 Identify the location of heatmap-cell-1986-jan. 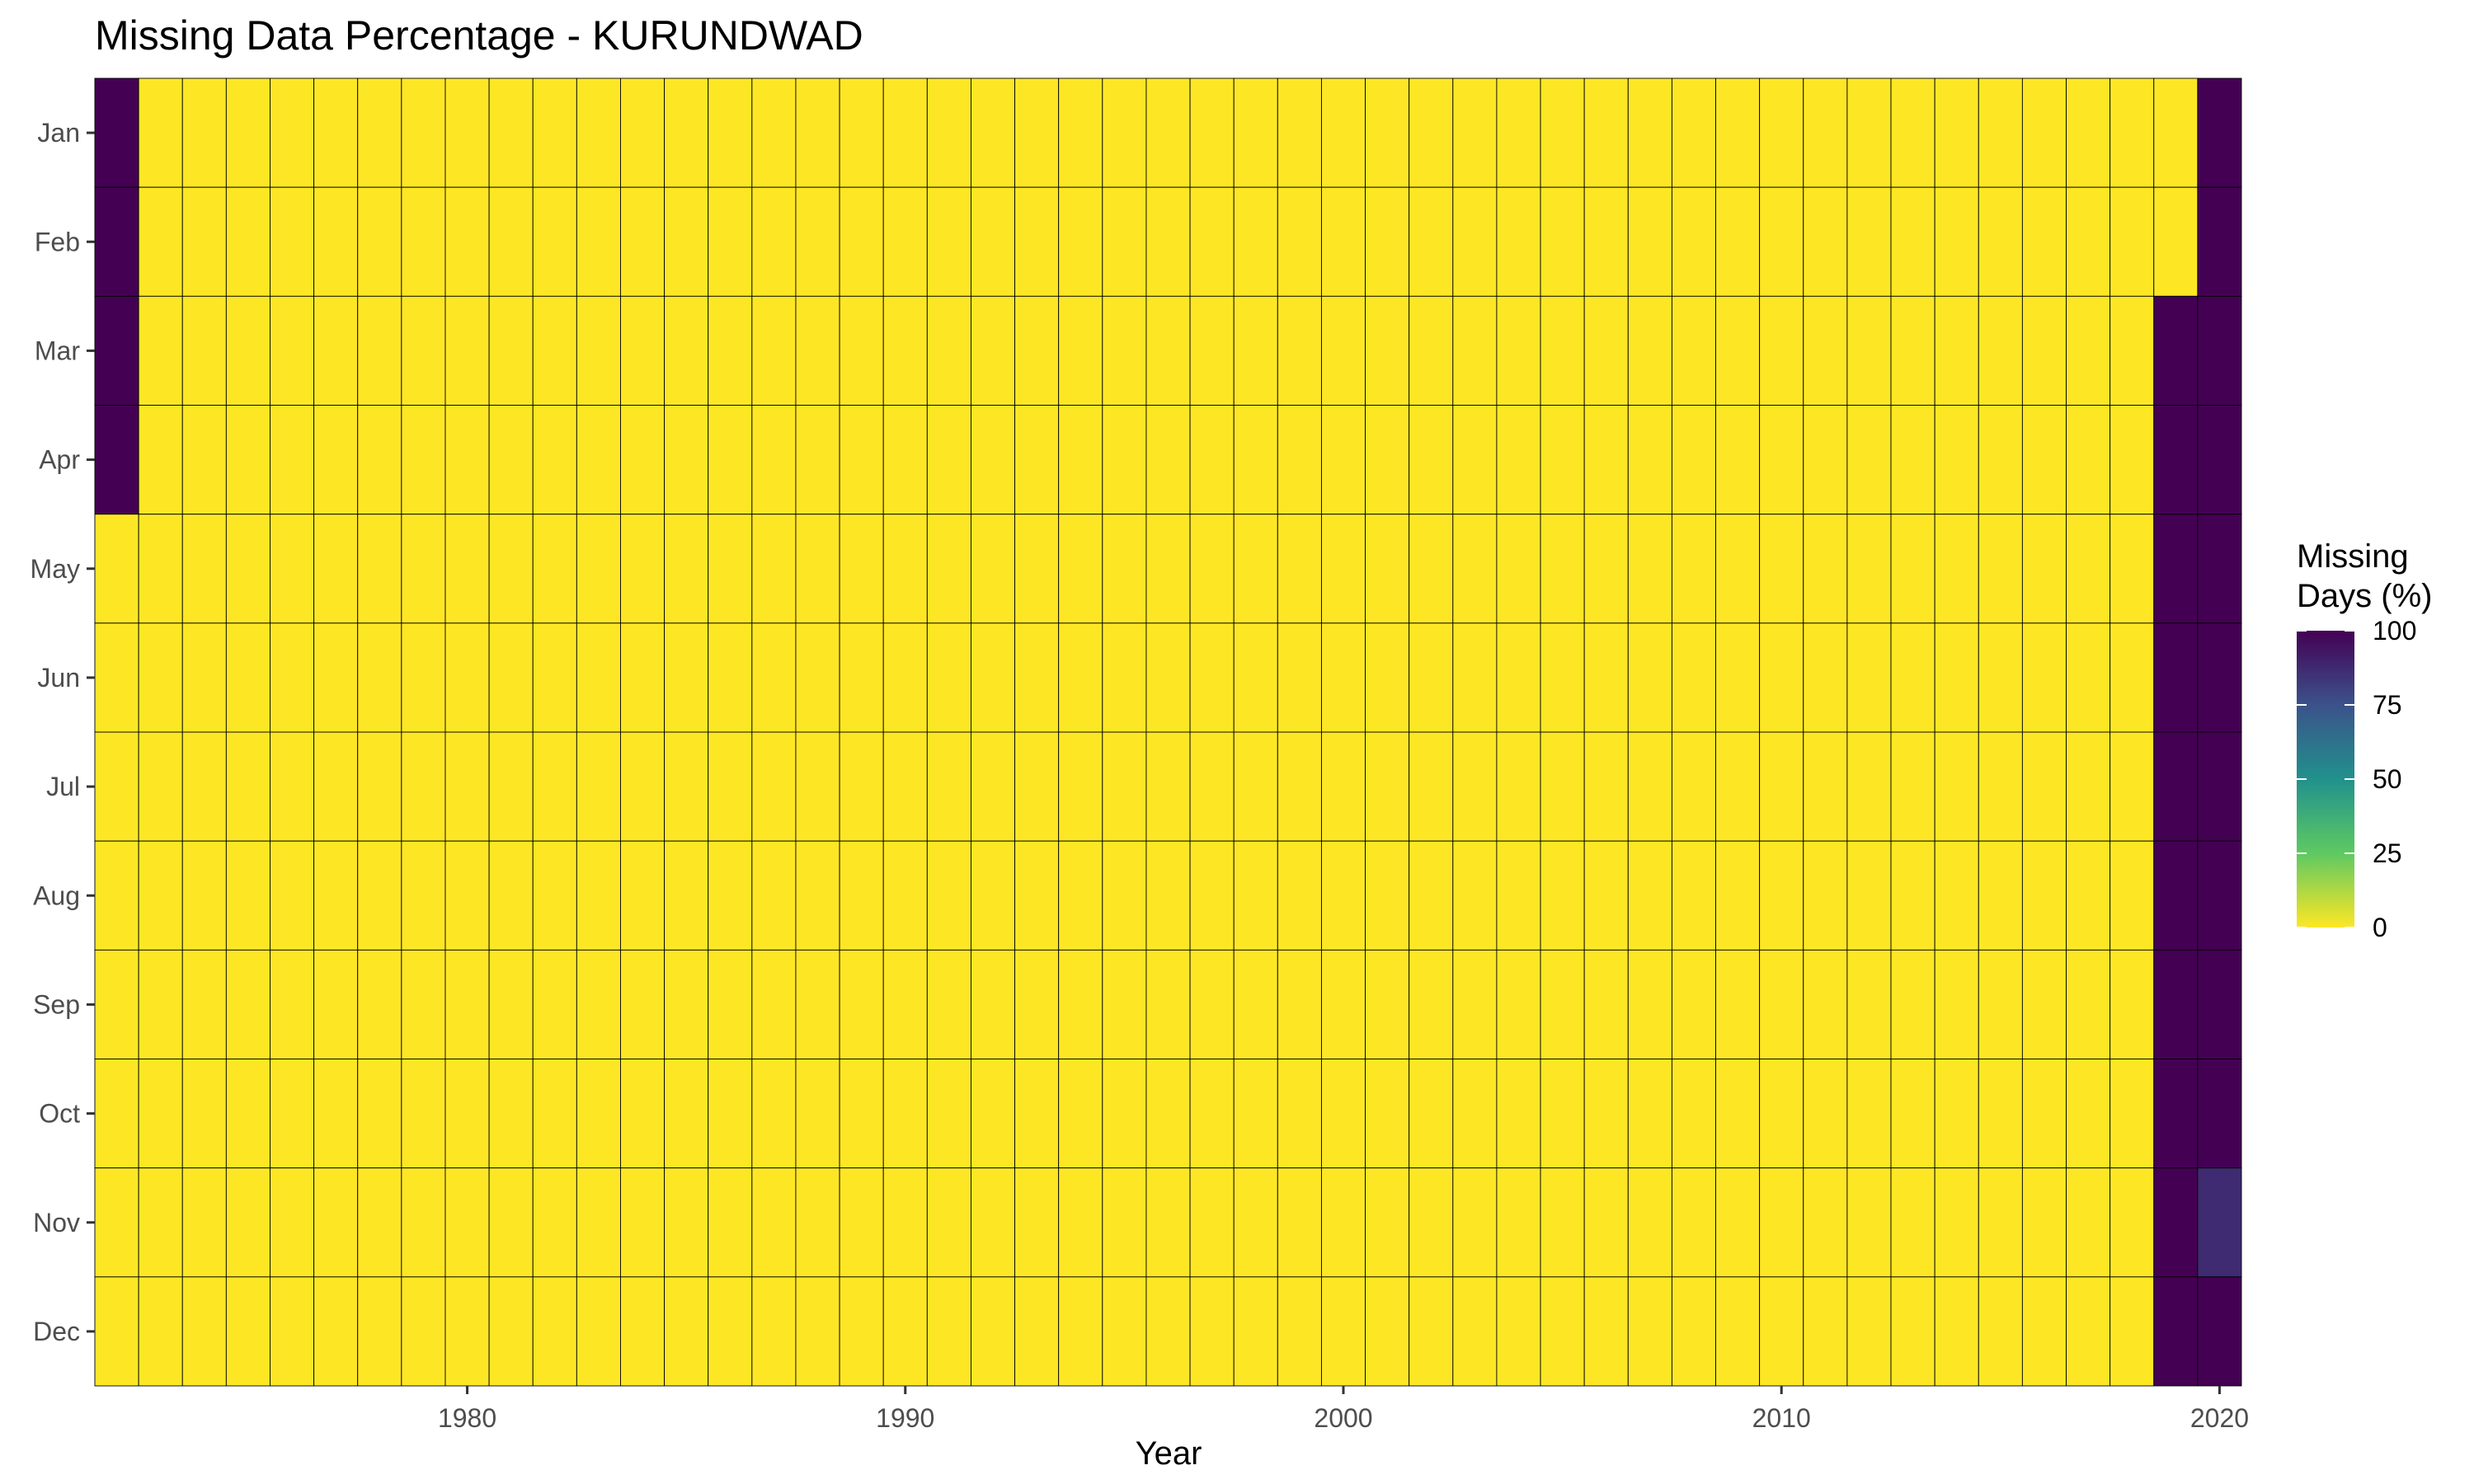
(730, 132).